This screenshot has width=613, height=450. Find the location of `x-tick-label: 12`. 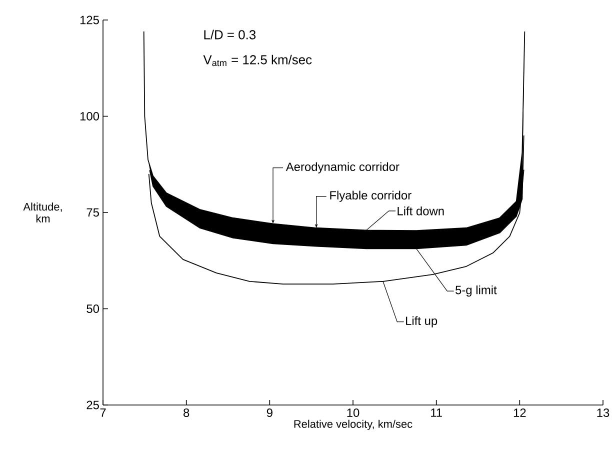

x-tick-label: 12 is located at coordinates (520, 412).